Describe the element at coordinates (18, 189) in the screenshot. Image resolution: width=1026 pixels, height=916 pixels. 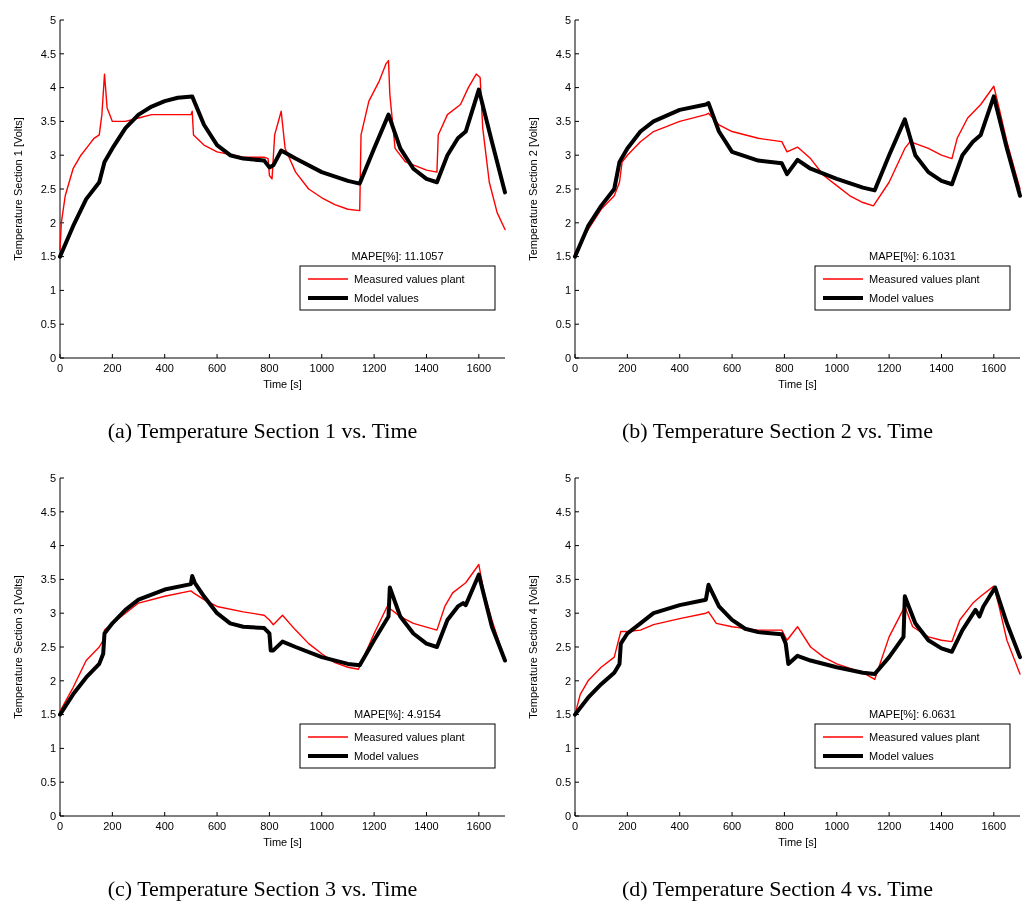
I see `y-axis-title: Temperature Section 1 [Volts]` at that location.